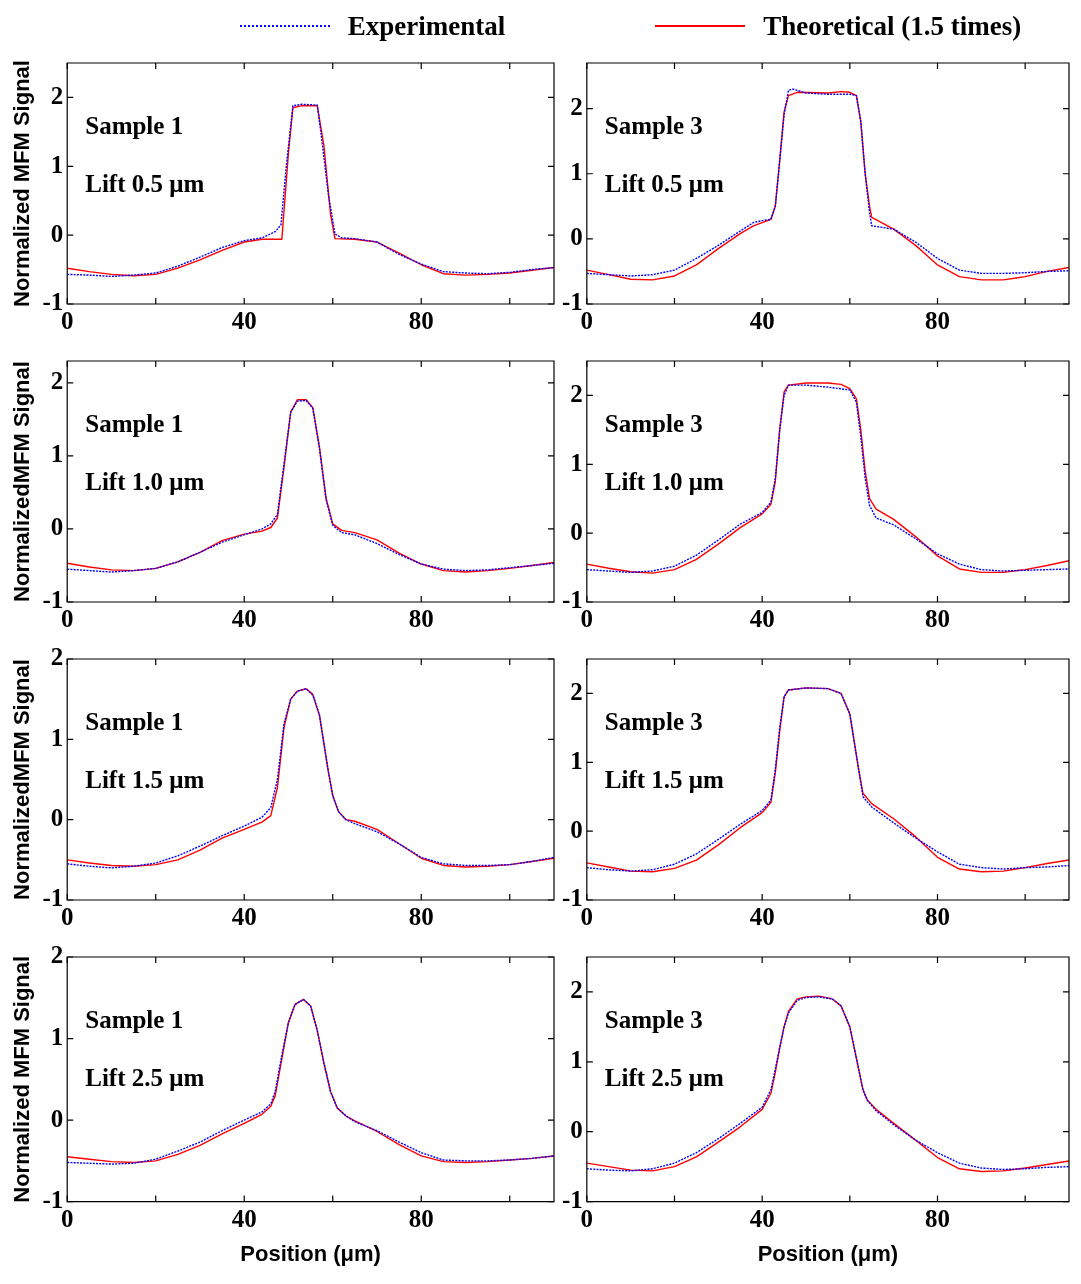 The image size is (1081, 1284). What do you see at coordinates (892, 26) in the screenshot?
I see `legend-label: Theoretical (1.5 times)` at bounding box center [892, 26].